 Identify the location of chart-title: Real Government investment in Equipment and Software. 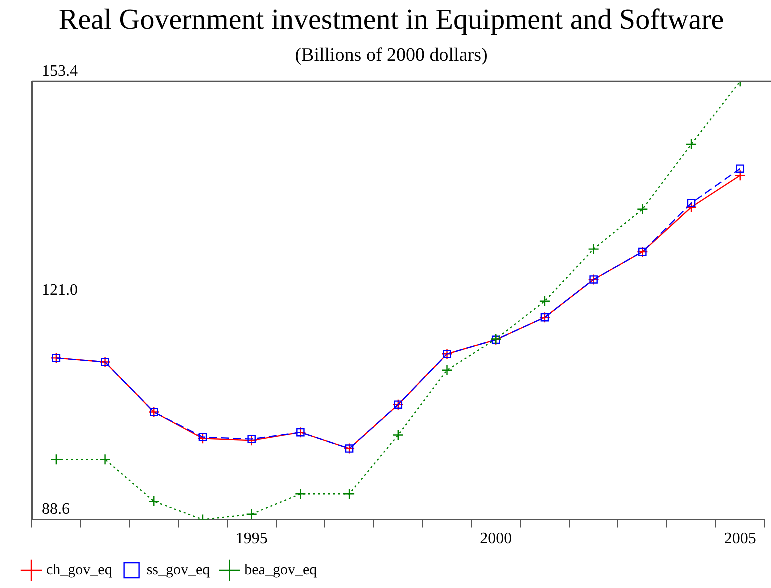
(391, 20).